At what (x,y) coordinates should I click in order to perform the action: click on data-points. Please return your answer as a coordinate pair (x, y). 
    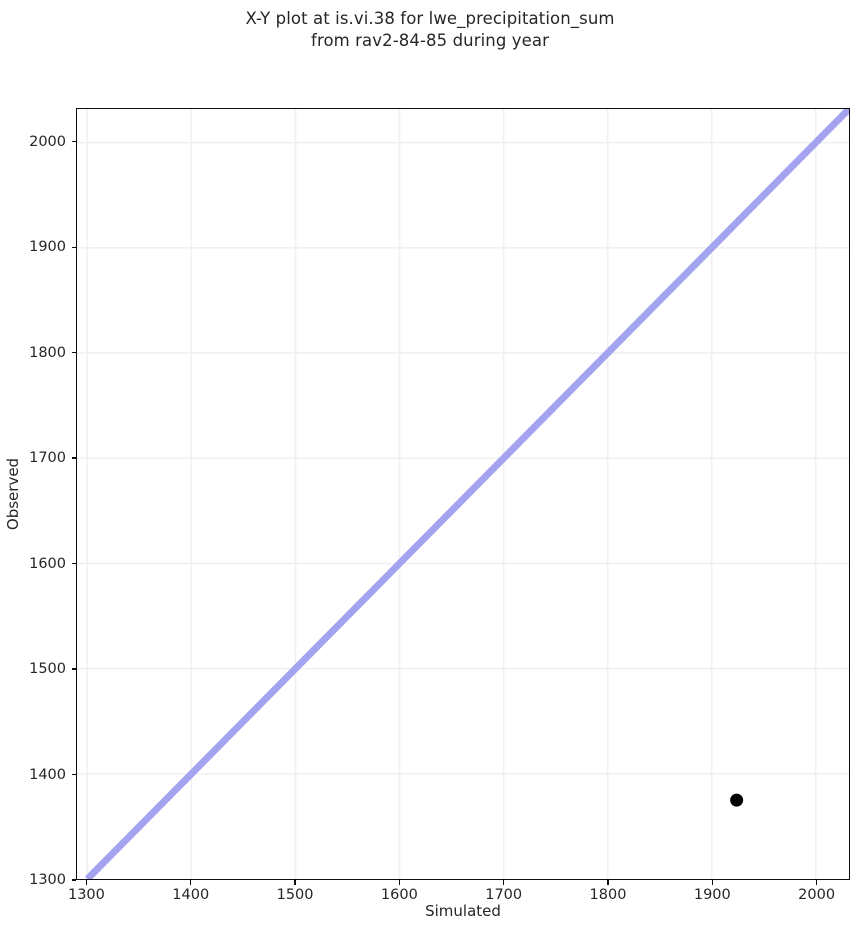
    Looking at the image, I should click on (737, 800).